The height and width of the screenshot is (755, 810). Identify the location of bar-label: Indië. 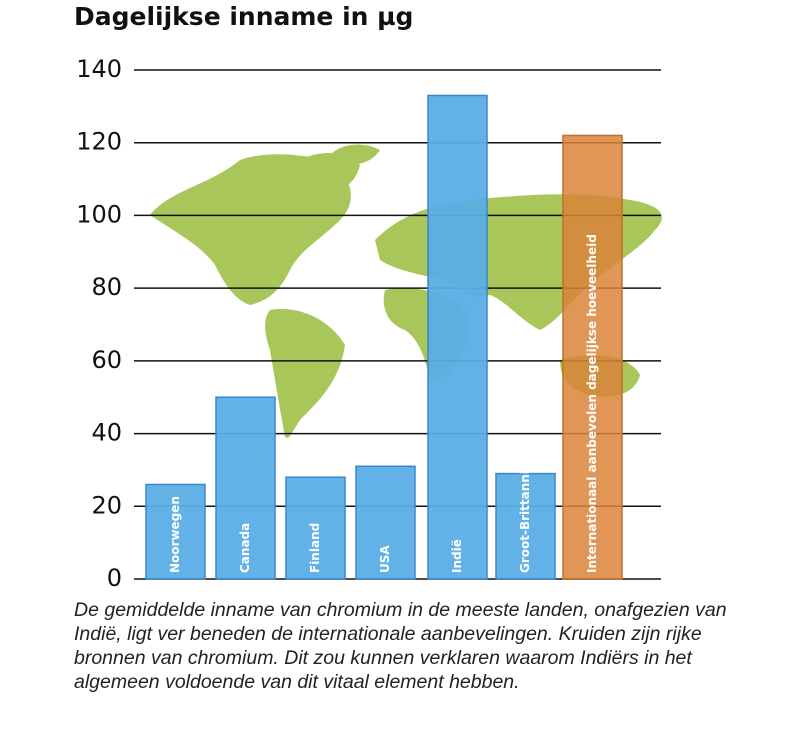
(457, 556).